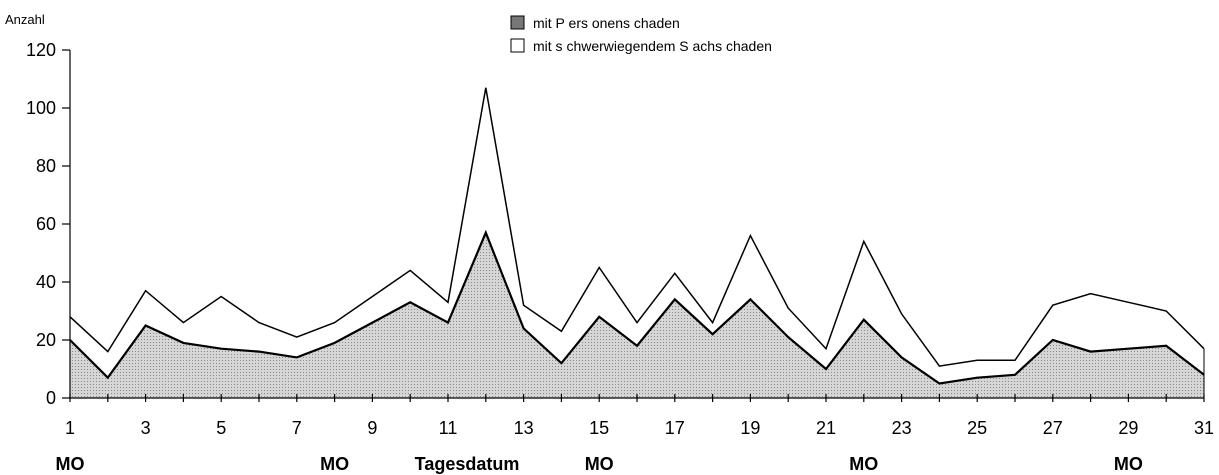 This screenshot has width=1219, height=475. I want to click on x-tick-label: 7, so click(297, 428).